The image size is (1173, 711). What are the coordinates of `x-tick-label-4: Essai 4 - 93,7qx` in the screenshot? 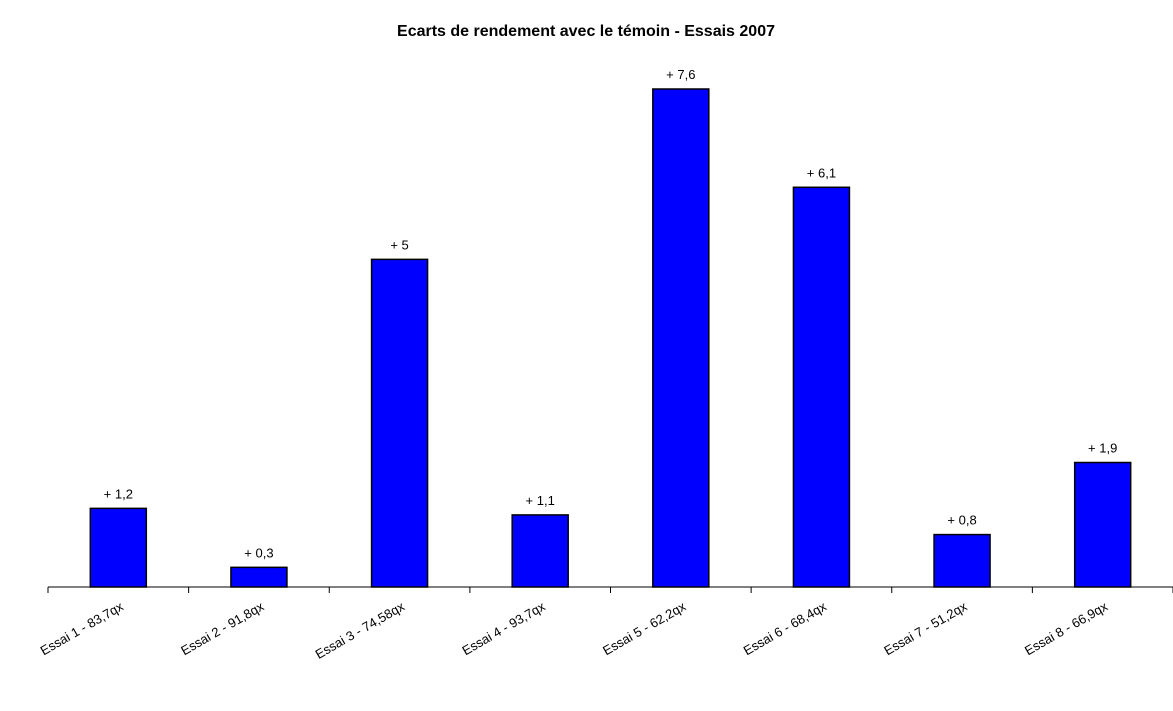 It's located at (503, 628).